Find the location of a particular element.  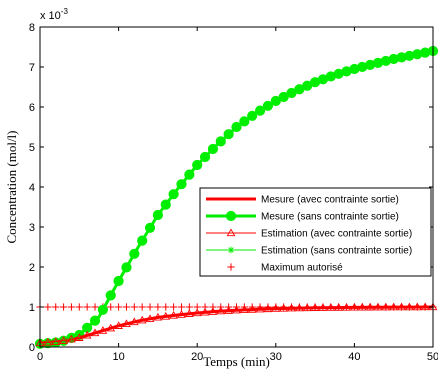

y-tick-label: 4 is located at coordinates (32, 188).